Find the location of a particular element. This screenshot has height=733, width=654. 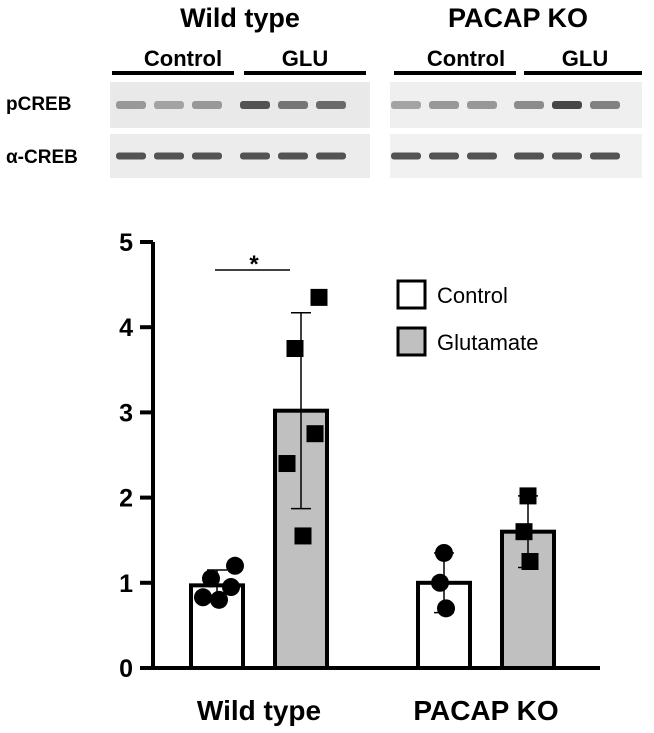

legend-label-glutamate: Glutamate is located at coordinates (488, 342).